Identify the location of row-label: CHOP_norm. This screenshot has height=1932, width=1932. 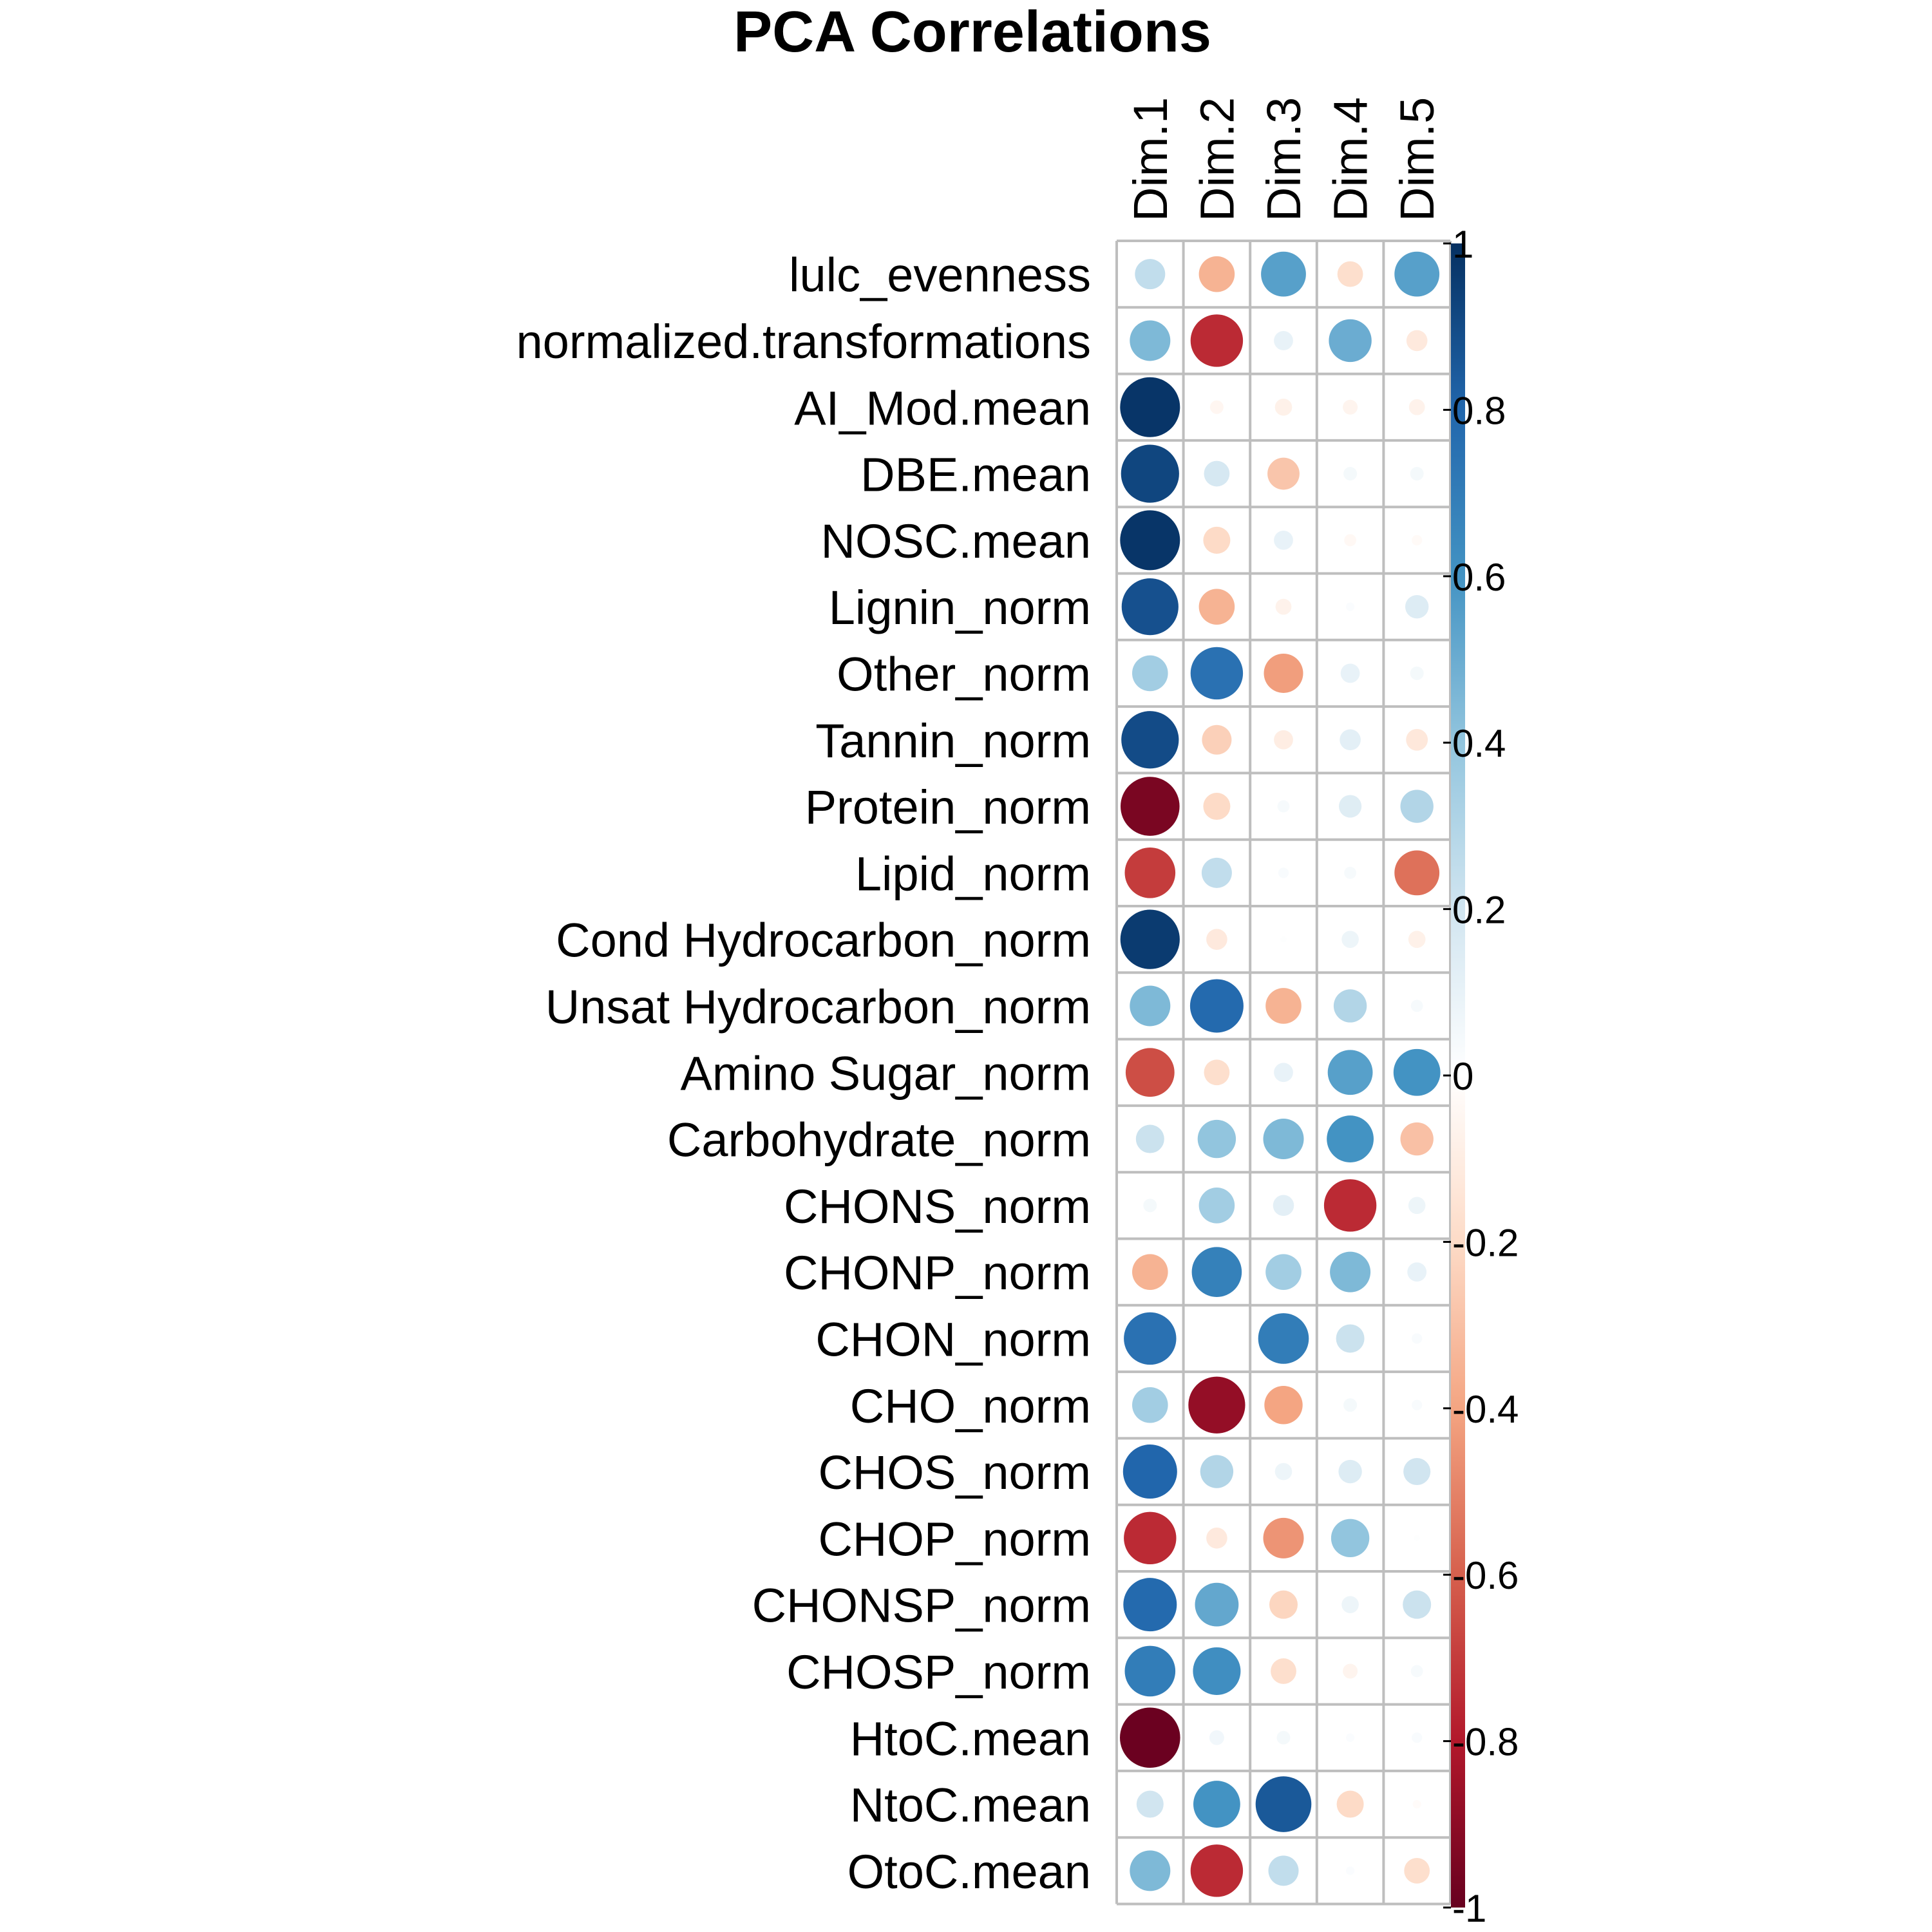
(954, 1539).